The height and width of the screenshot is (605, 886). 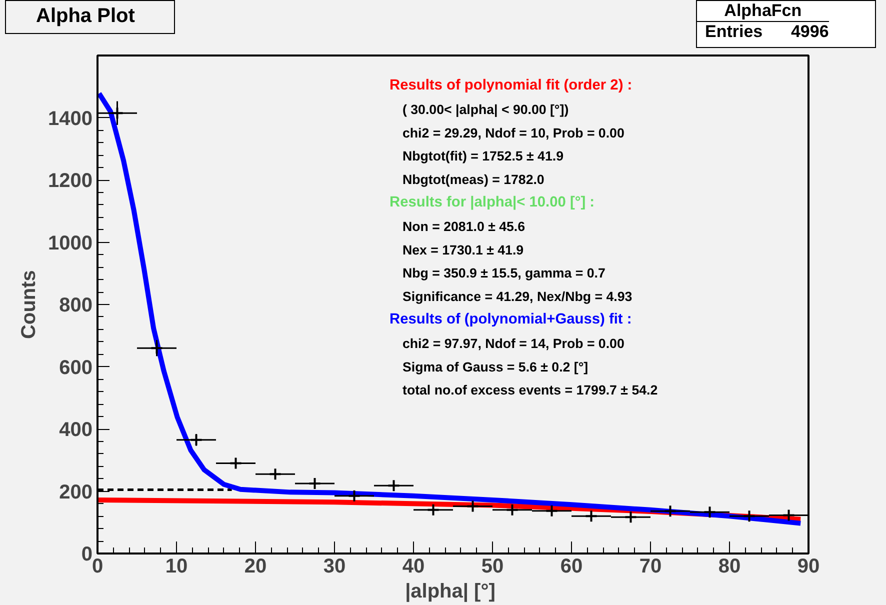 I want to click on annotation: Nbg = 350.9 ± 15.5, gamma = 0.7, so click(x=504, y=273).